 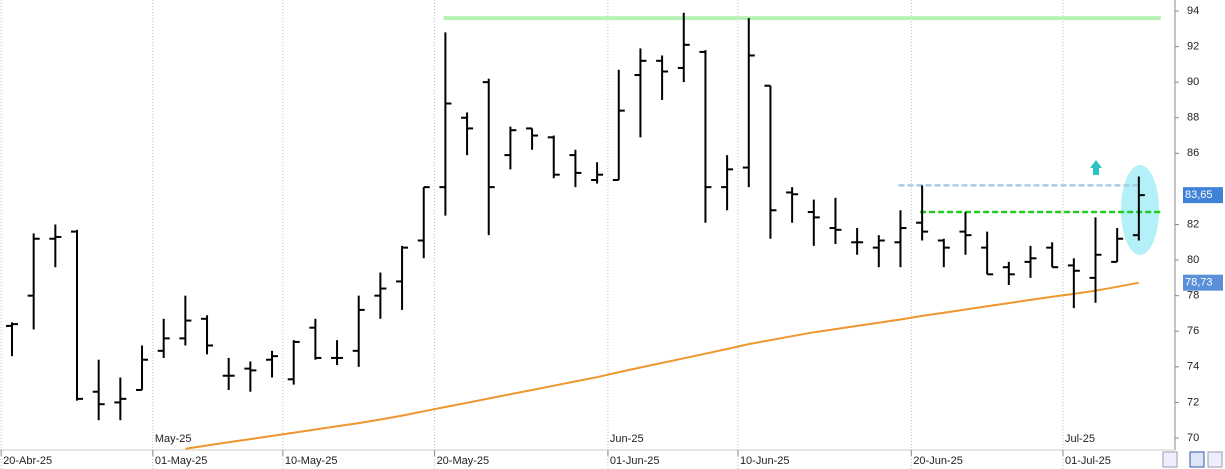 I want to click on x-tick-label: 01-May-25, so click(x=181, y=461).